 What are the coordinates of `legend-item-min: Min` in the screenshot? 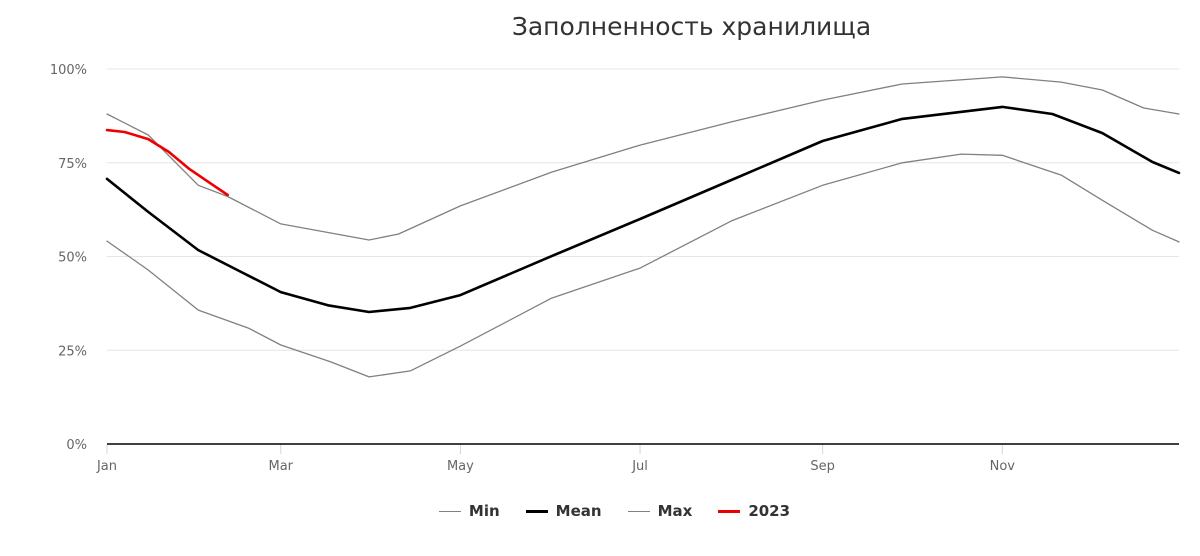 It's located at (469, 511).